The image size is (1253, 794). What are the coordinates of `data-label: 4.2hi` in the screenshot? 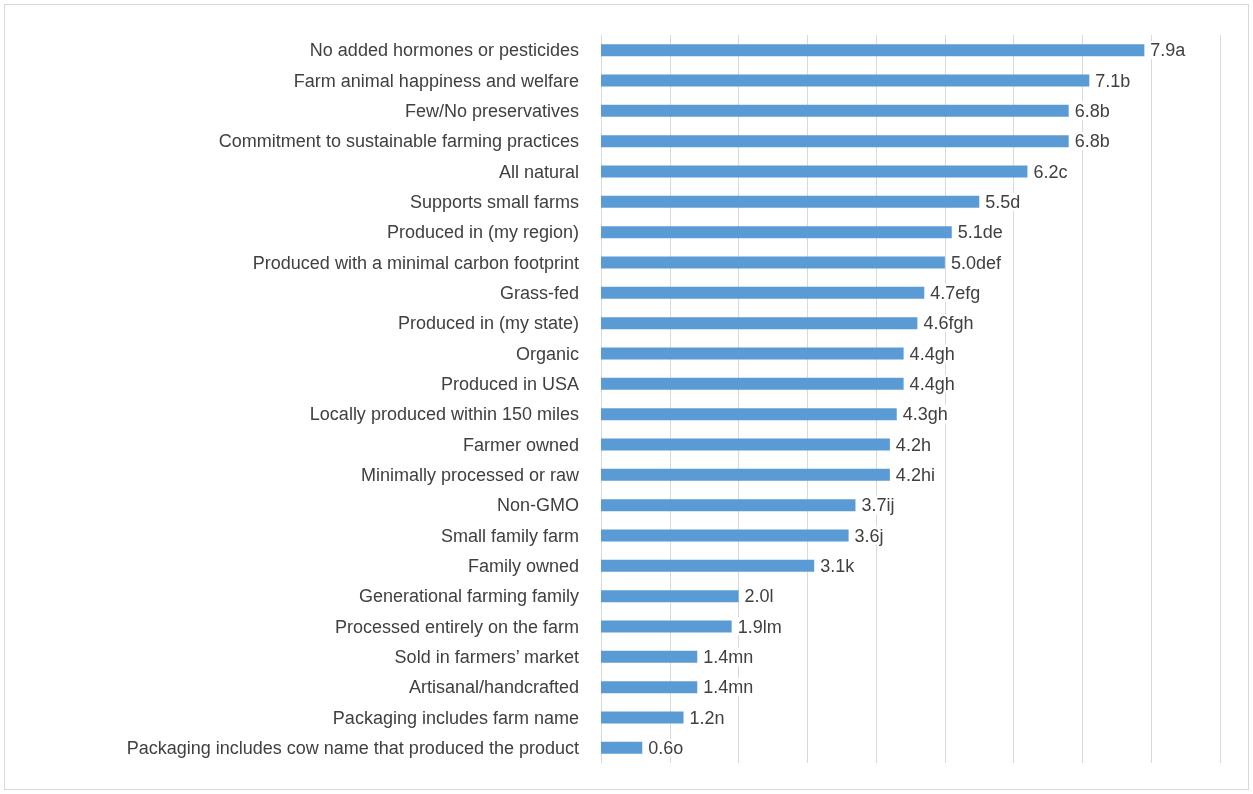 It's located at (915, 474).